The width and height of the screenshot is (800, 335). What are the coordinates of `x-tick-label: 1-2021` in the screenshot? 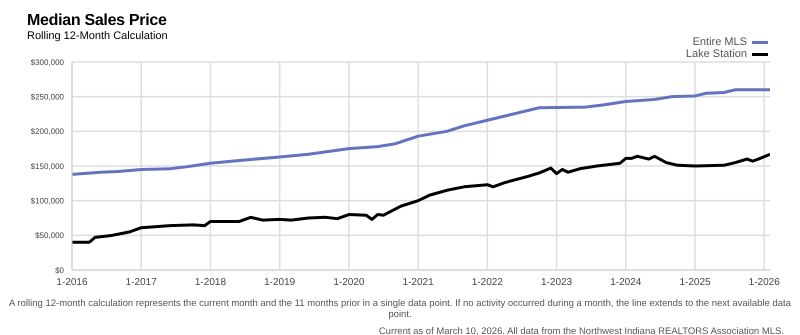 It's located at (418, 282).